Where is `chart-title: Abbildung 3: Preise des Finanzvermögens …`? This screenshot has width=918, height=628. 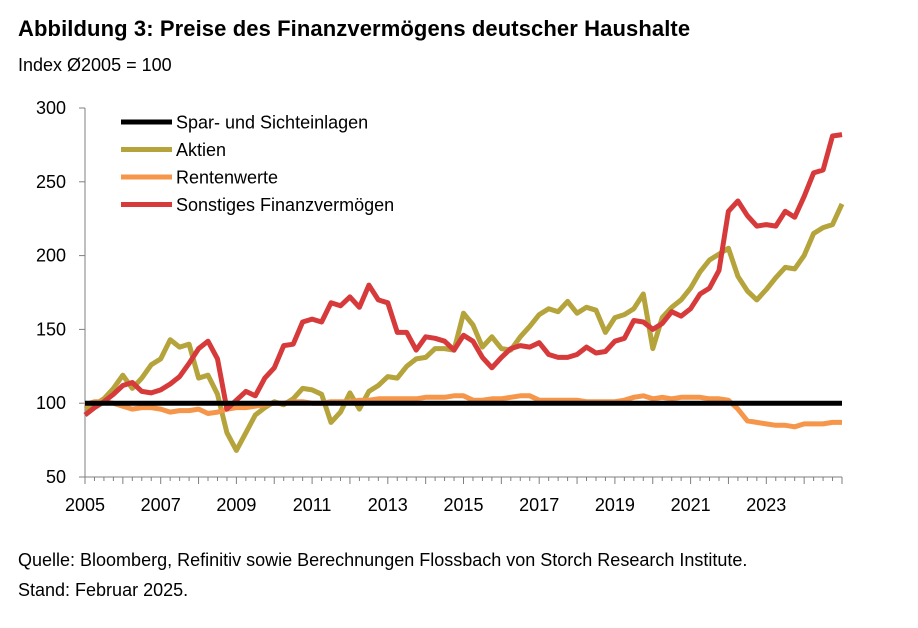 chart-title: Abbildung 3: Preise des Finanzvermögens … is located at coordinates (354, 28).